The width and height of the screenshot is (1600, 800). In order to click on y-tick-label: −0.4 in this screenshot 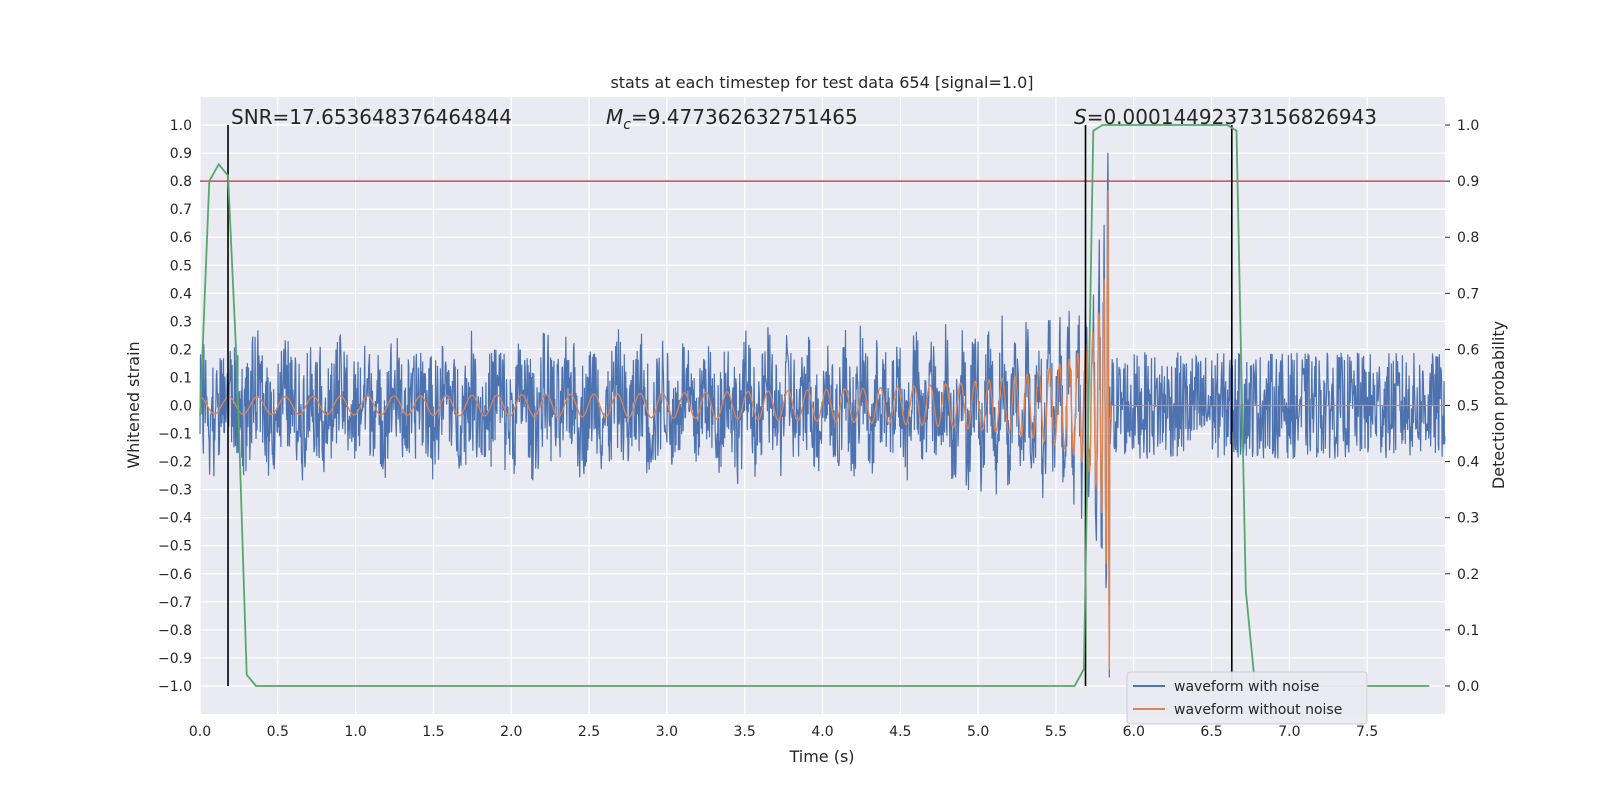, I will do `click(175, 519)`.